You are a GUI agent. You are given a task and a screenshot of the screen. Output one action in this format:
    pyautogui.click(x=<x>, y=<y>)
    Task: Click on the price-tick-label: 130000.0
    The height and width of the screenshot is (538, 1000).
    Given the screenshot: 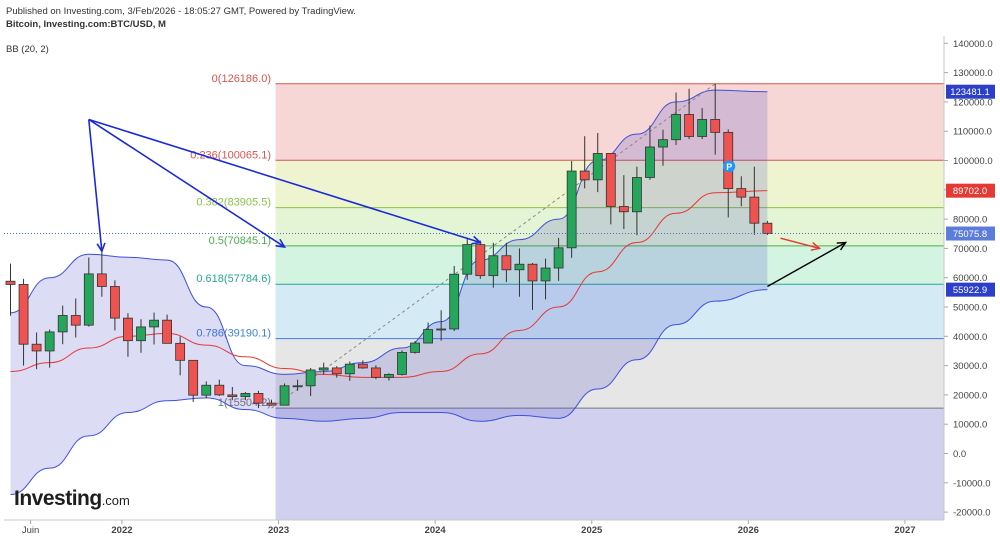 What is the action you would take?
    pyautogui.click(x=973, y=73)
    